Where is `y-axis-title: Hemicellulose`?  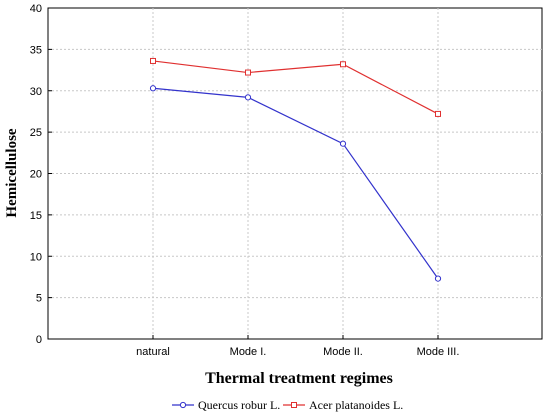
y-axis-title: Hemicellulose is located at coordinates (12, 172).